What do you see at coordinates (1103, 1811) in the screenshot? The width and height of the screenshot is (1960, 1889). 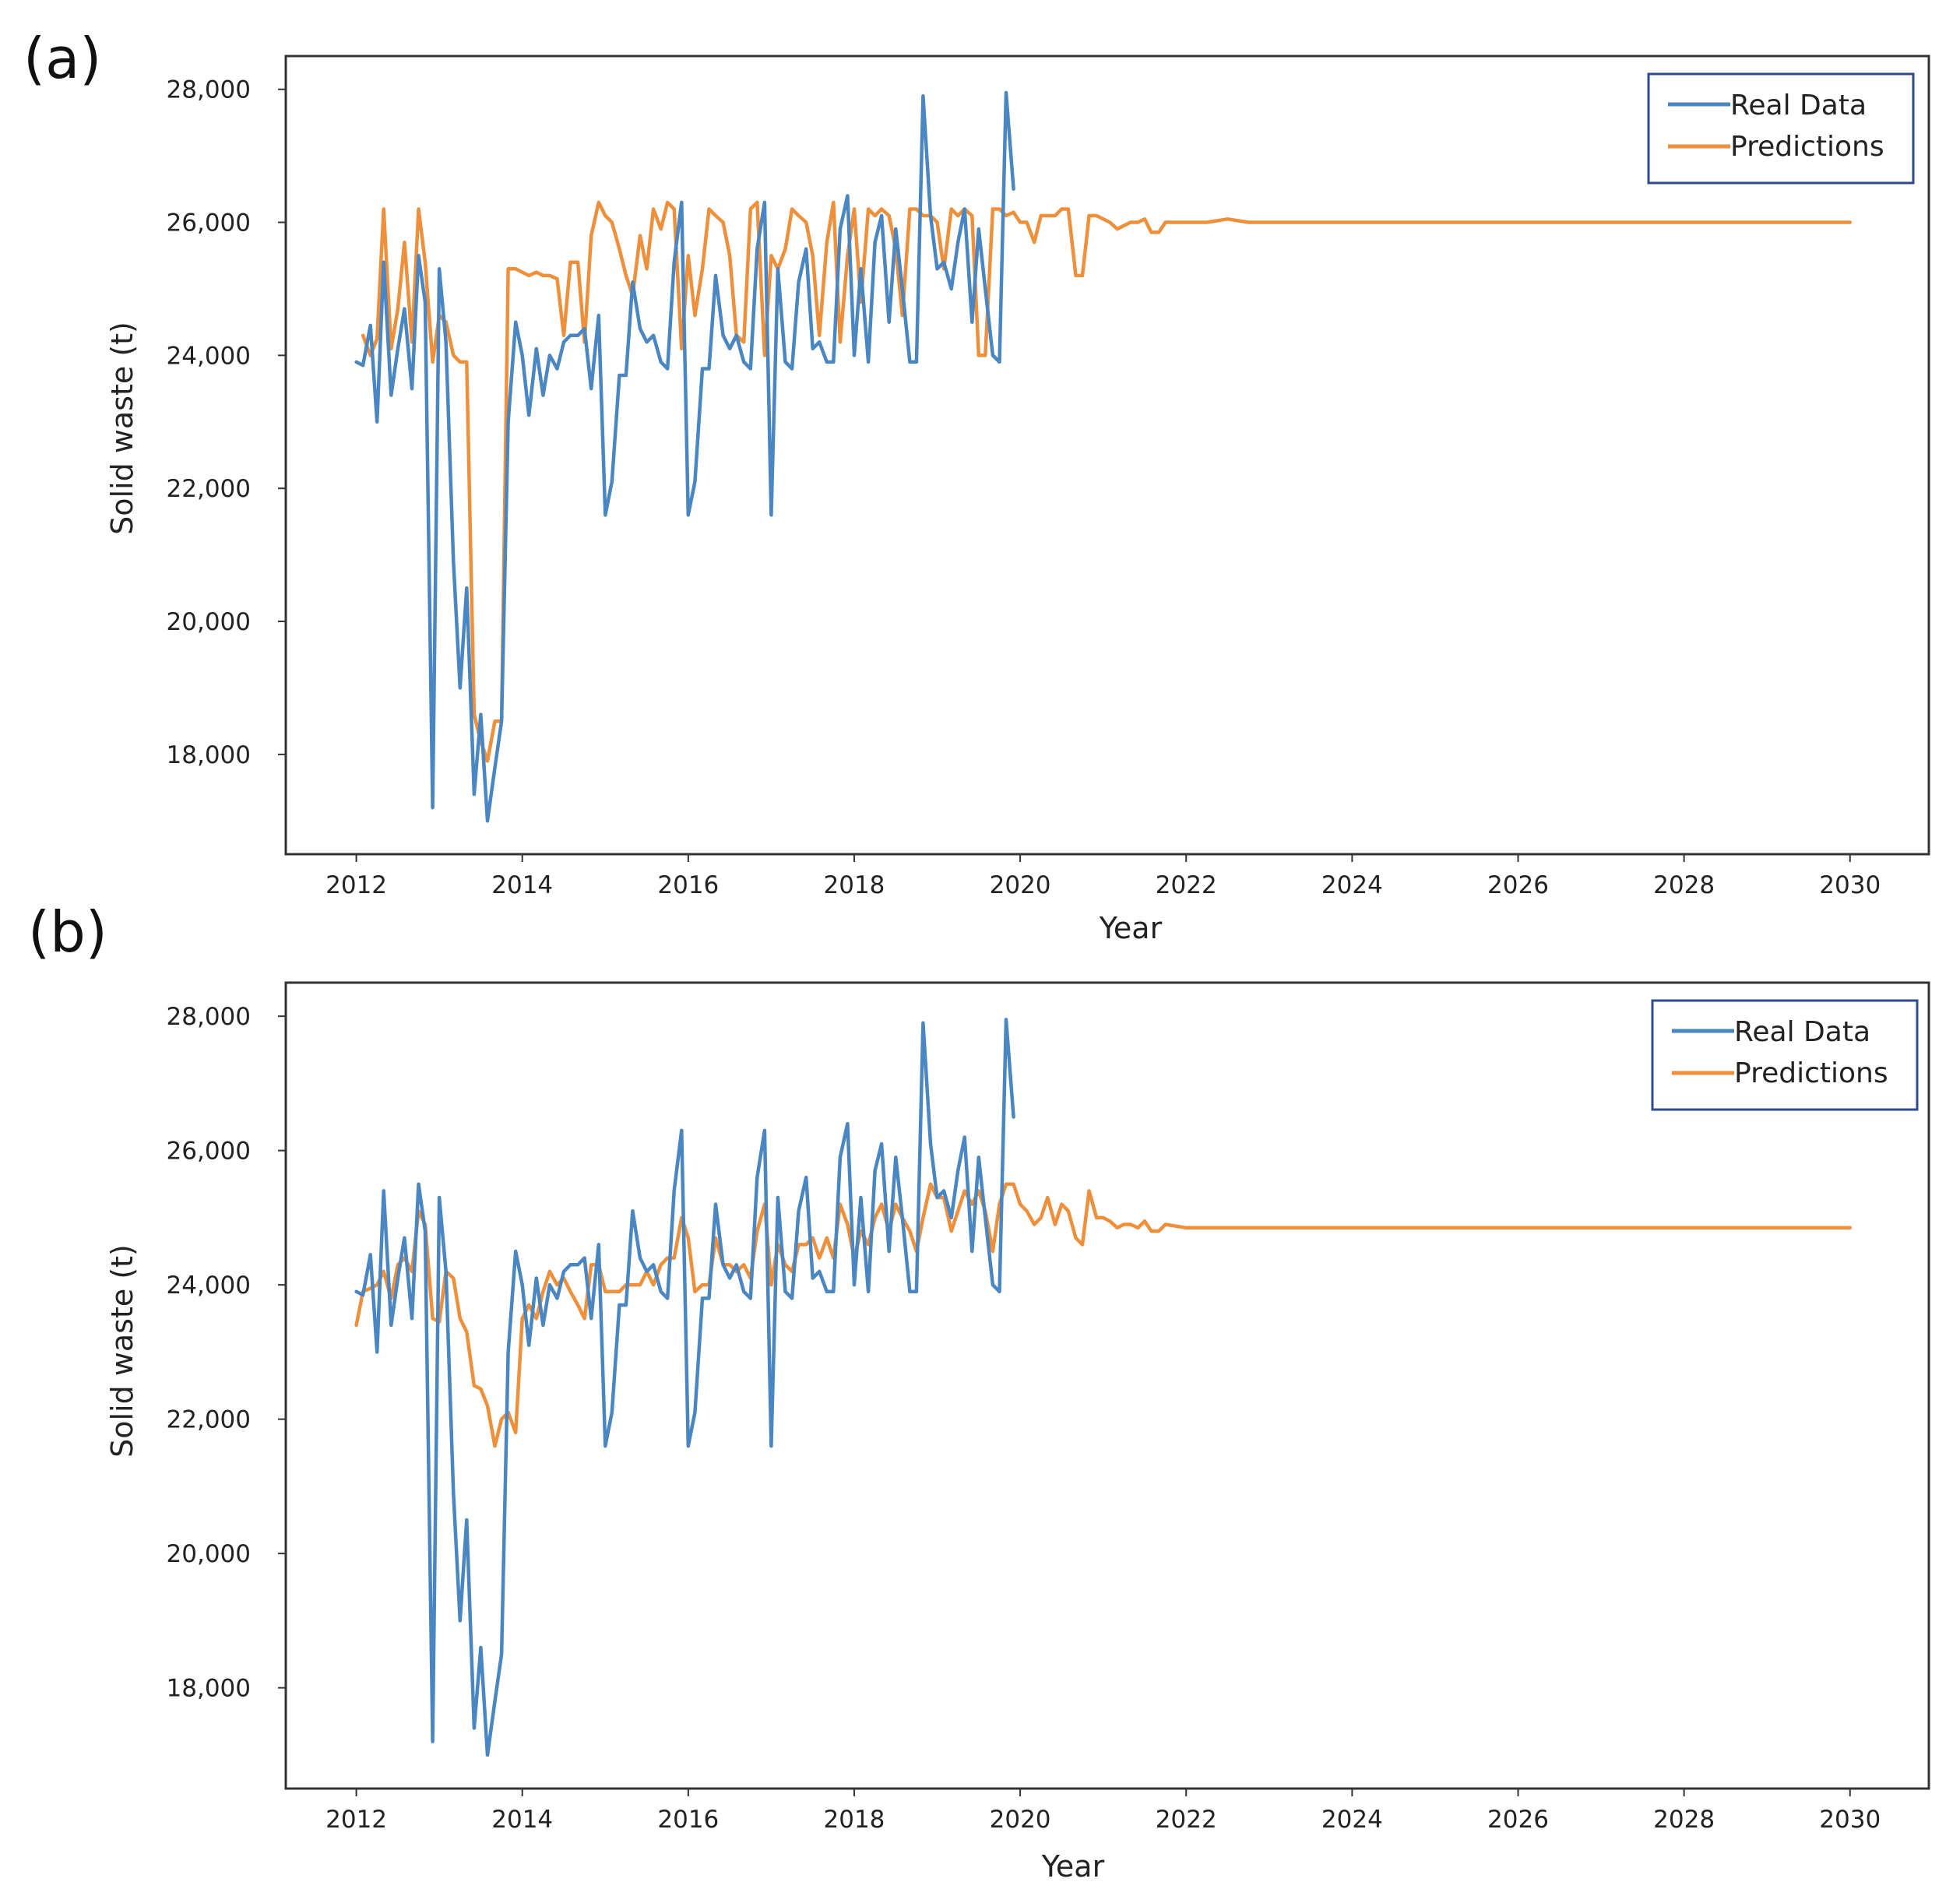 I see `x-ticks-b: 2012 2014 2016 2018 2020 2022 2024 2026 2028 2030` at bounding box center [1103, 1811].